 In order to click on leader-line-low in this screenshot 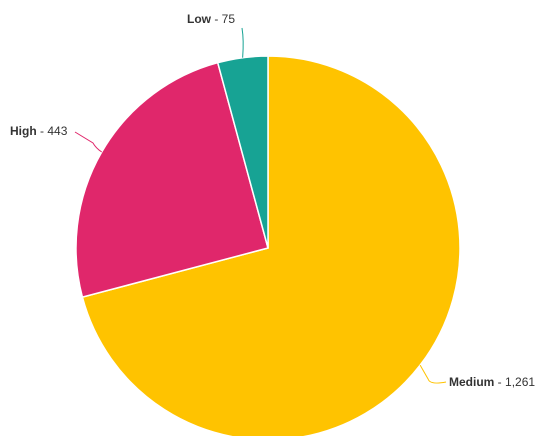, I will do `click(242, 42)`.